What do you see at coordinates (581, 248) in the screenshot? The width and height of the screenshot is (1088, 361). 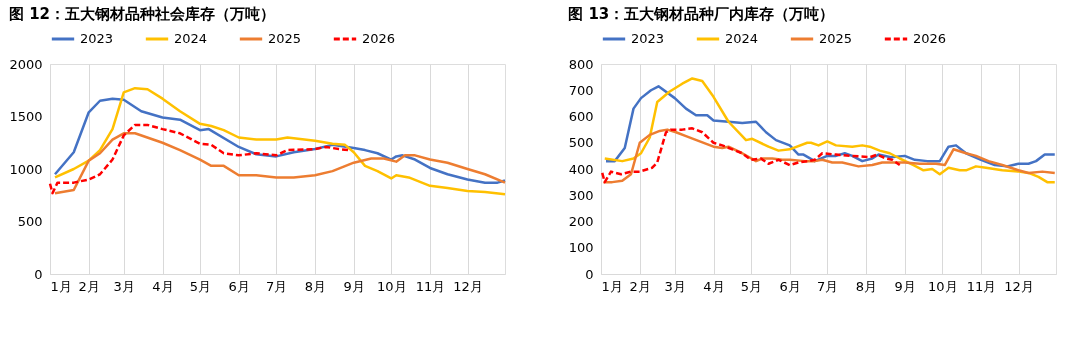 I see `y-tick-label: 100` at bounding box center [581, 248].